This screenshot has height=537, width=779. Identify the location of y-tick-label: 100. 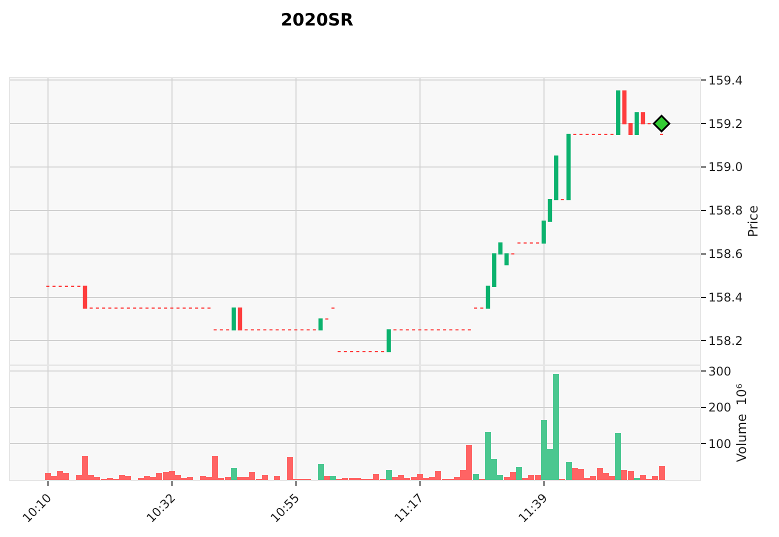
(720, 443).